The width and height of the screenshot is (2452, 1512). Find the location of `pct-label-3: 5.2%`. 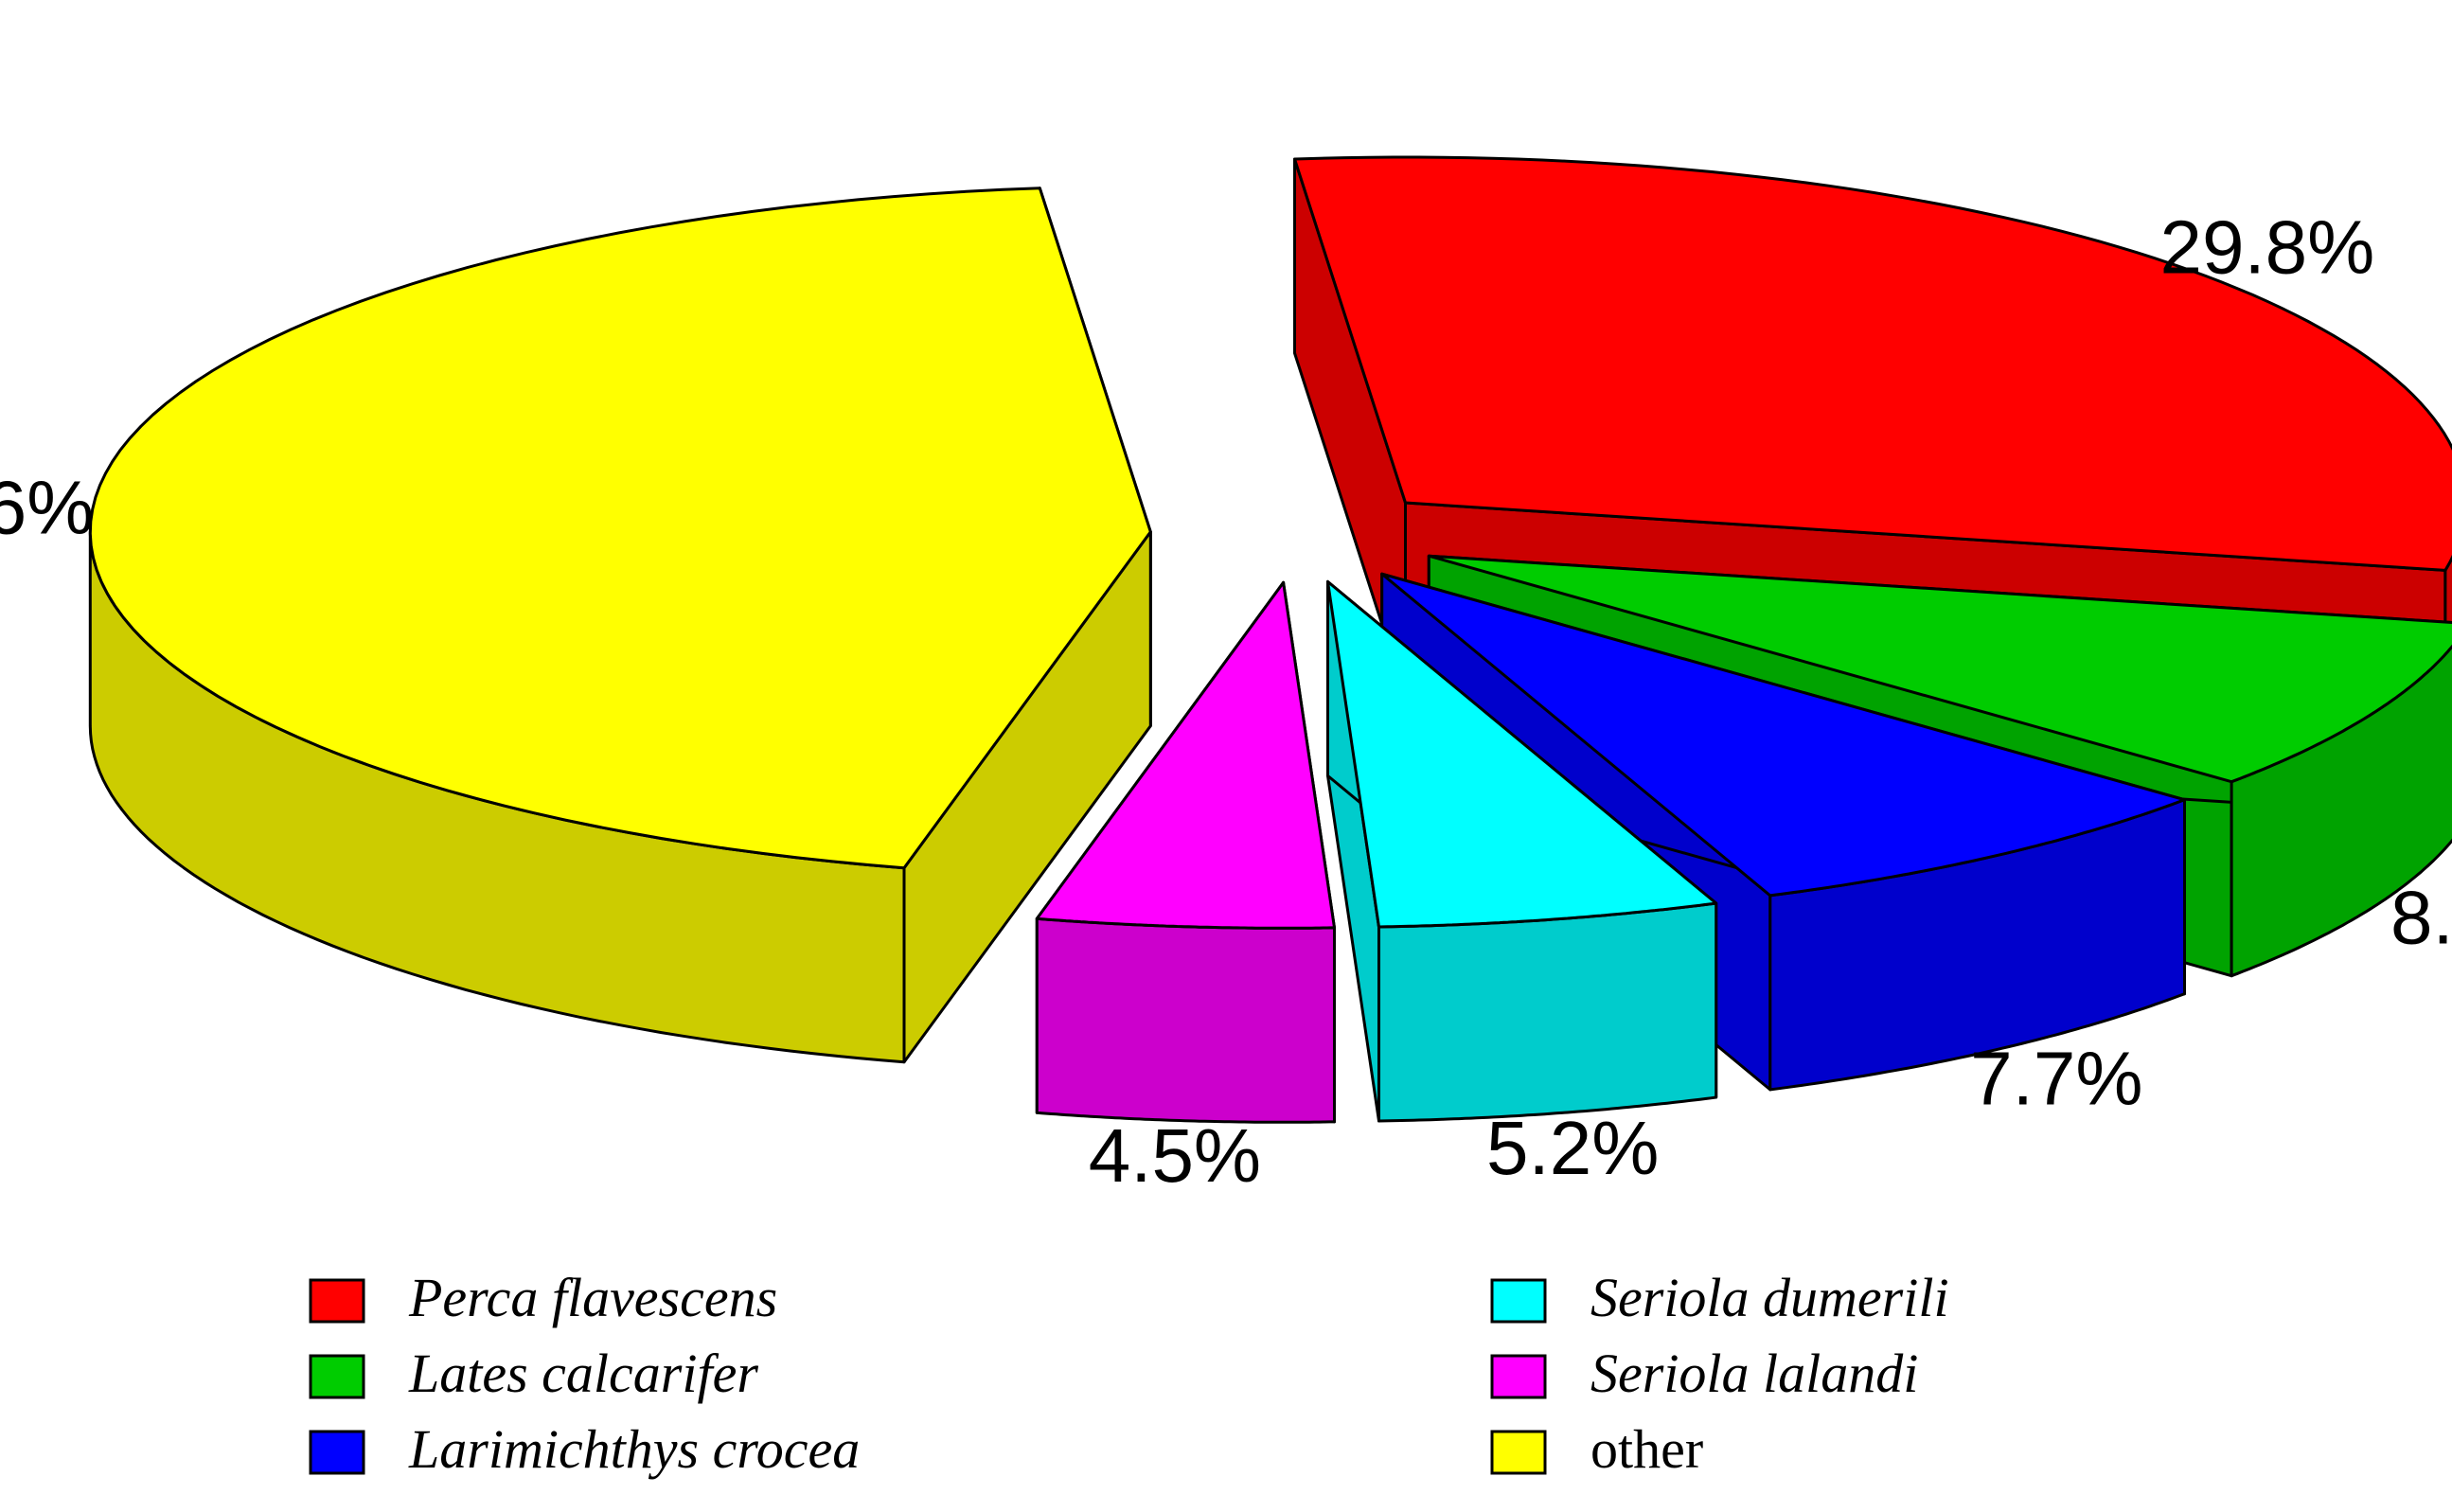

pct-label-3: 5.2% is located at coordinates (1572, 1148).